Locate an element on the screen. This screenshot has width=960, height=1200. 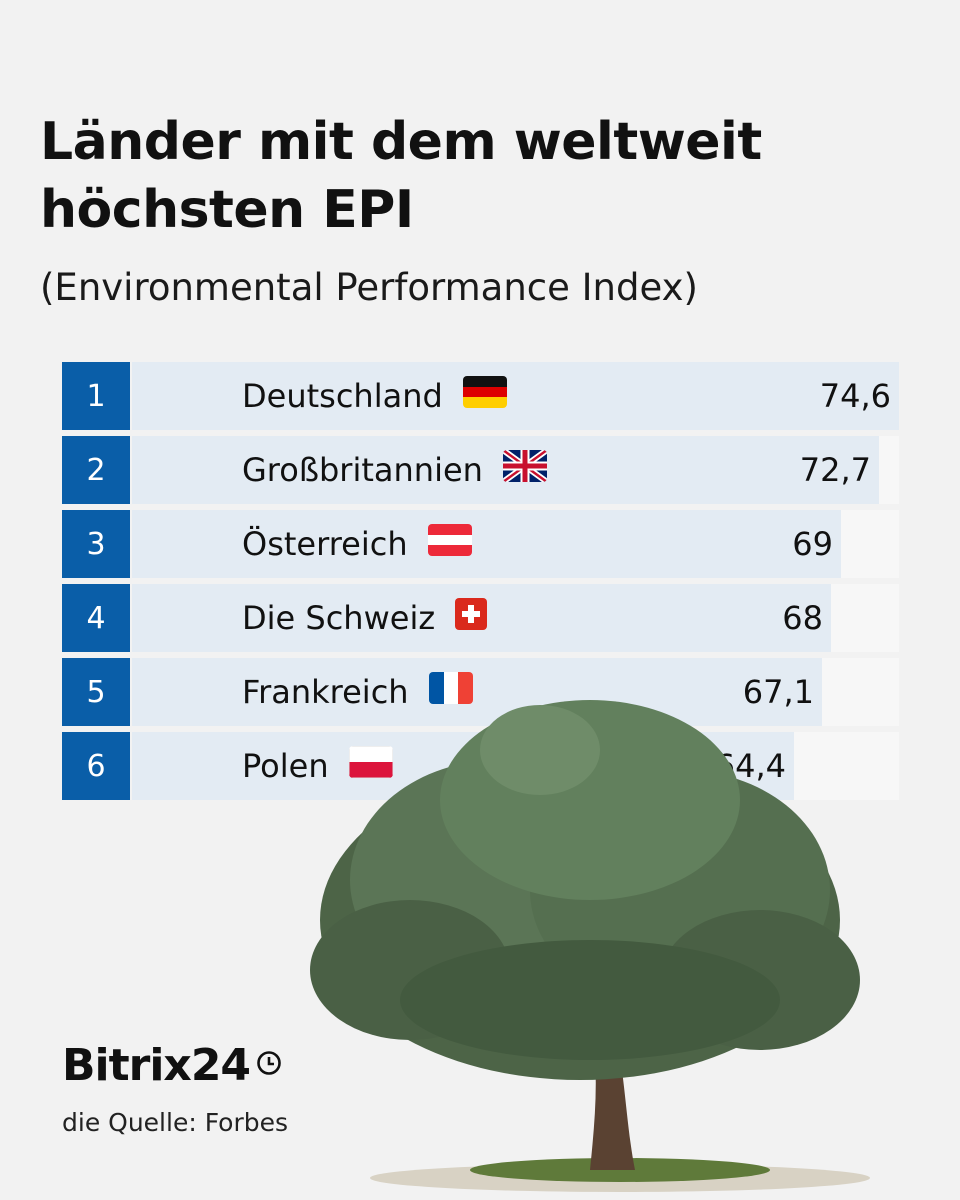
country-label: Polen is located at coordinates (317, 766).